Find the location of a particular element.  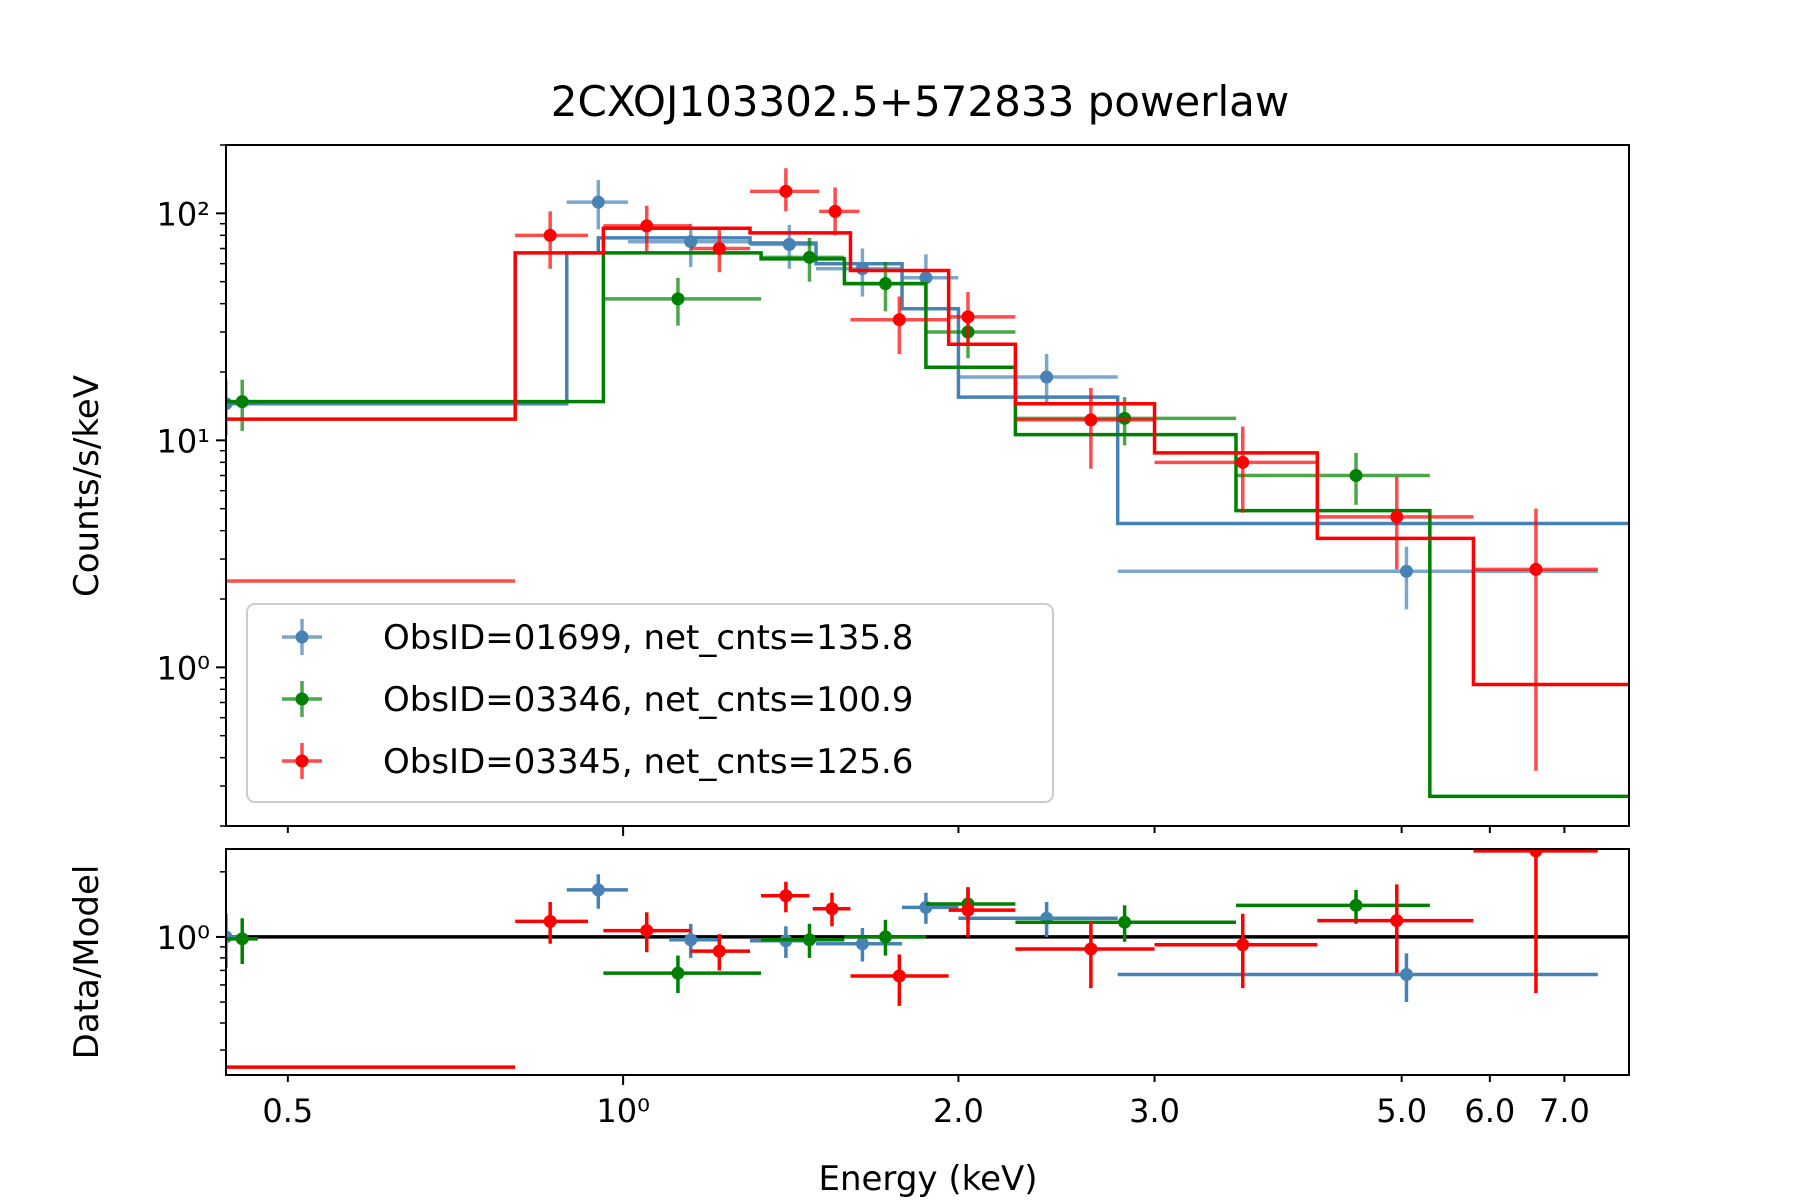

x-tick-label: 7.0 is located at coordinates (1564, 1111).